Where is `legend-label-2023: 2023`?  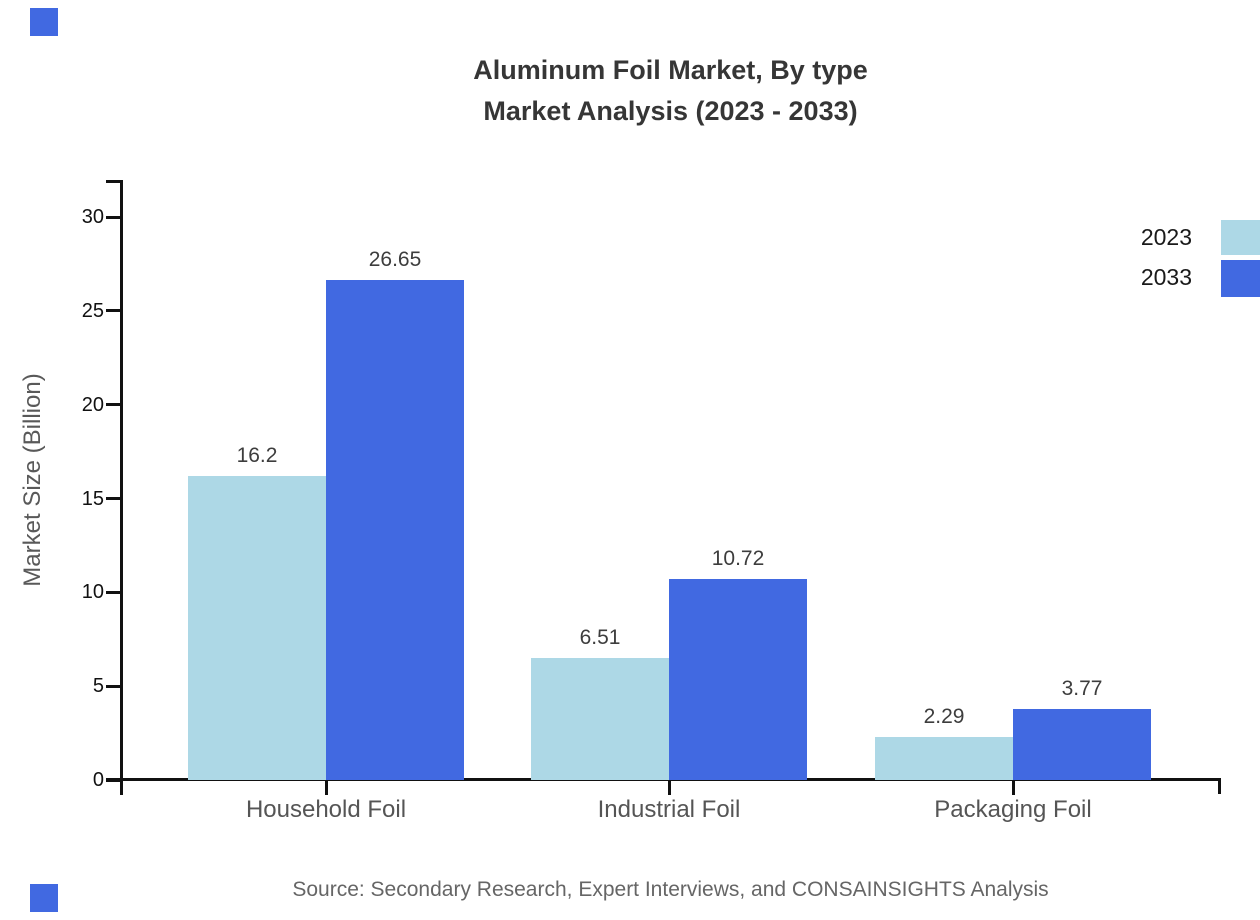 legend-label-2023: 2023 is located at coordinates (1166, 237).